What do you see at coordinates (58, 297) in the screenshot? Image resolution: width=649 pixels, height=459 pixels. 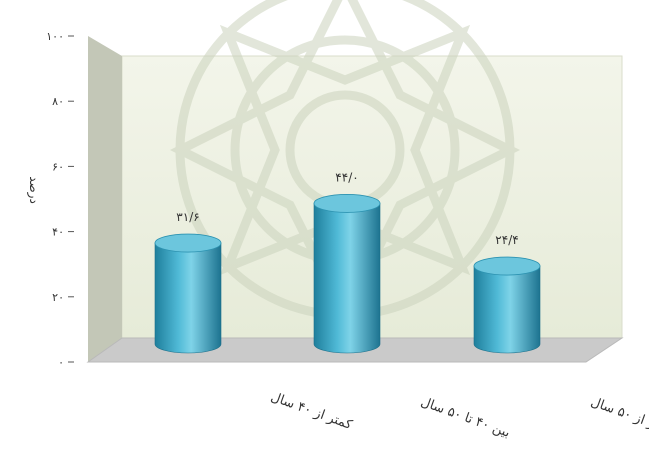 I see `y-tick-label: ۲۰` at bounding box center [58, 297].